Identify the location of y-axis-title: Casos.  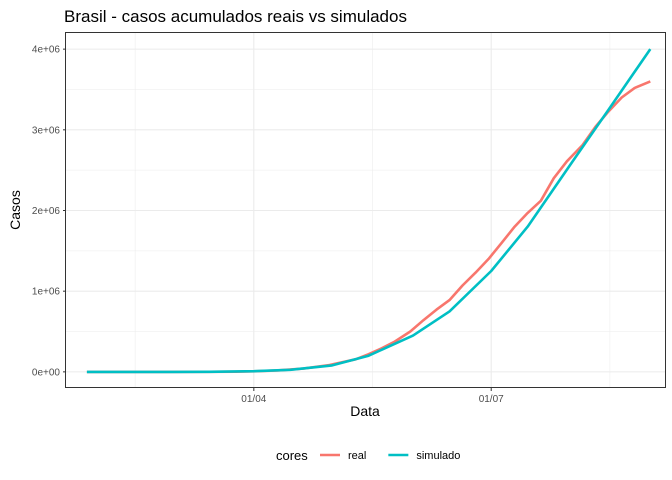
(15, 210).